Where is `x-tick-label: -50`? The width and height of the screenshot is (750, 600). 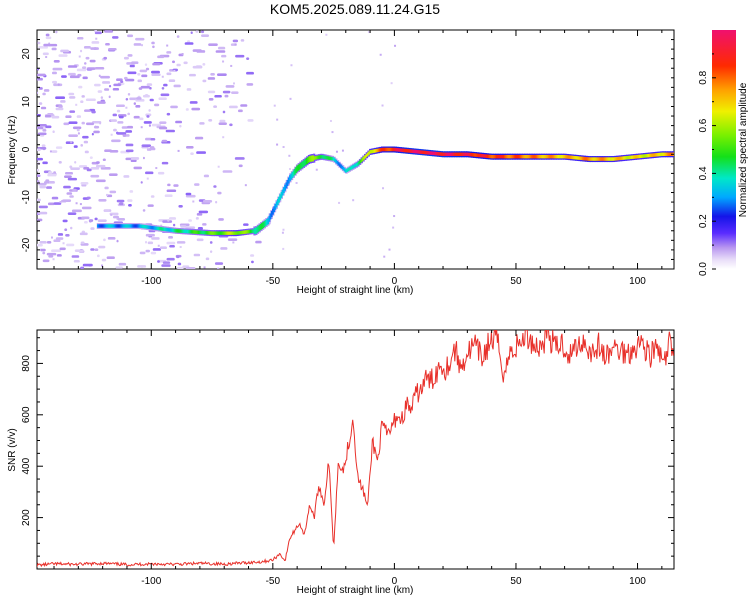
x-tick-label: -50 is located at coordinates (273, 581).